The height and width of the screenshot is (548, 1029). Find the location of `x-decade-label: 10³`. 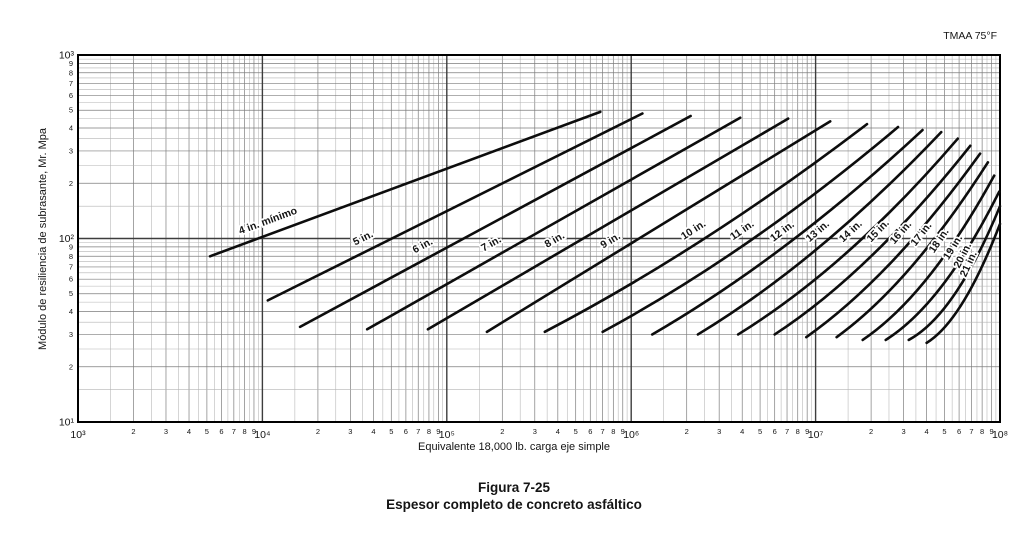

x-decade-label: 10³ is located at coordinates (78, 435).